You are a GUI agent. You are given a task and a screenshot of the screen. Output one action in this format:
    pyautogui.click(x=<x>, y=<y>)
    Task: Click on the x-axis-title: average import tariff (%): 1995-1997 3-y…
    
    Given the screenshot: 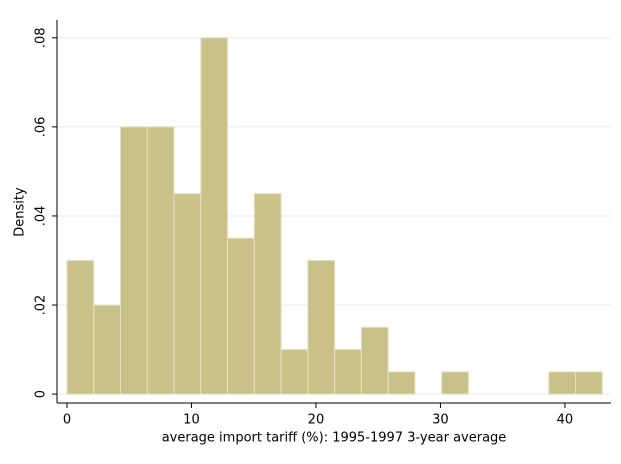 What is the action you would take?
    pyautogui.click(x=334, y=438)
    